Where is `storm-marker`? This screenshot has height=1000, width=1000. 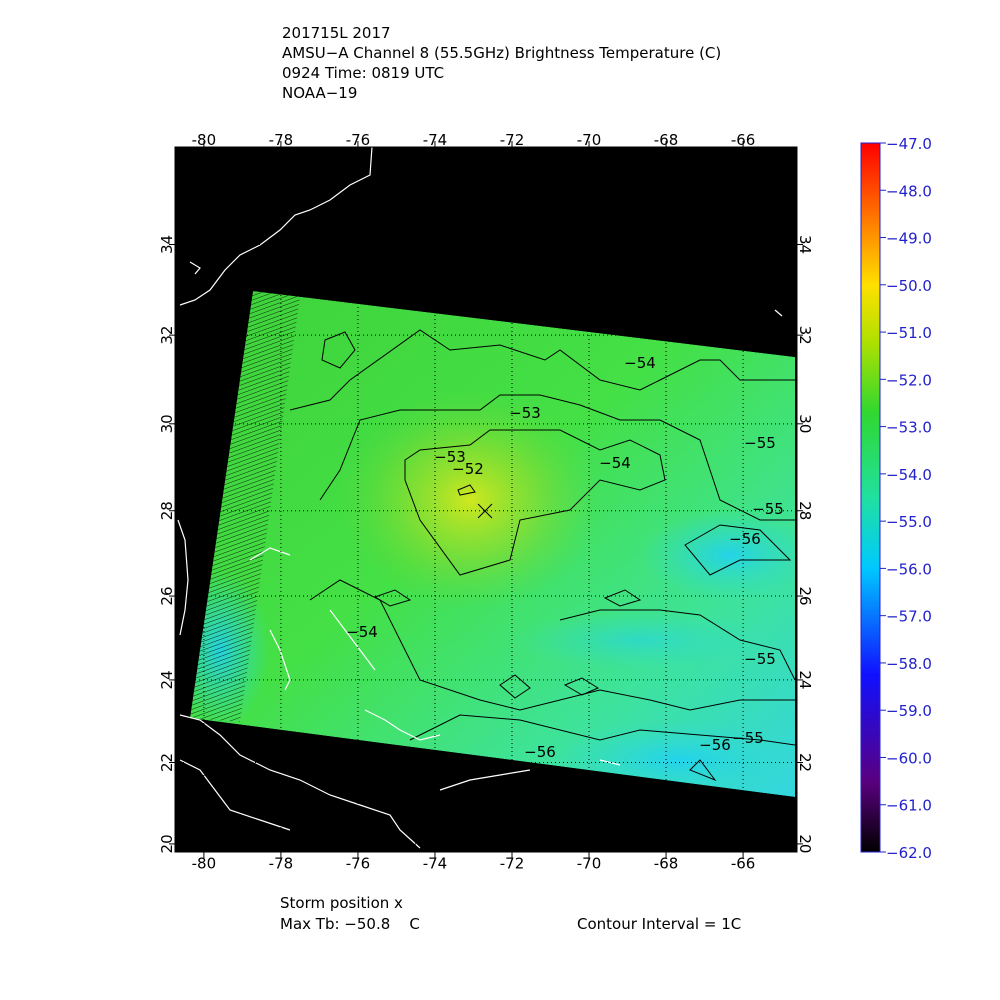 storm-marker is located at coordinates (485, 511).